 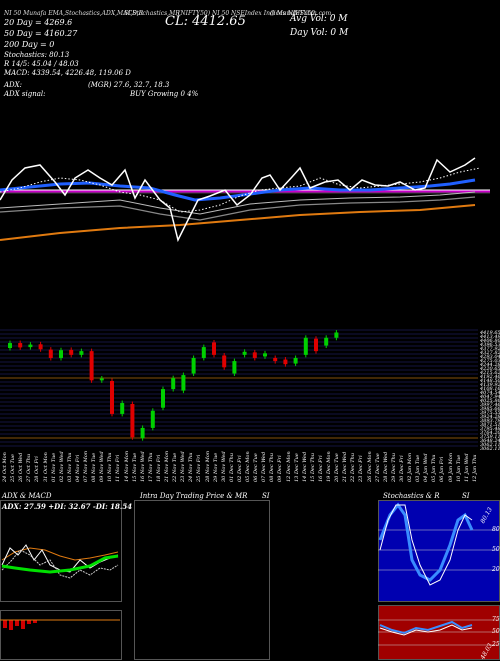 I want to click on si-title-2: SI, so click(x=466, y=496).